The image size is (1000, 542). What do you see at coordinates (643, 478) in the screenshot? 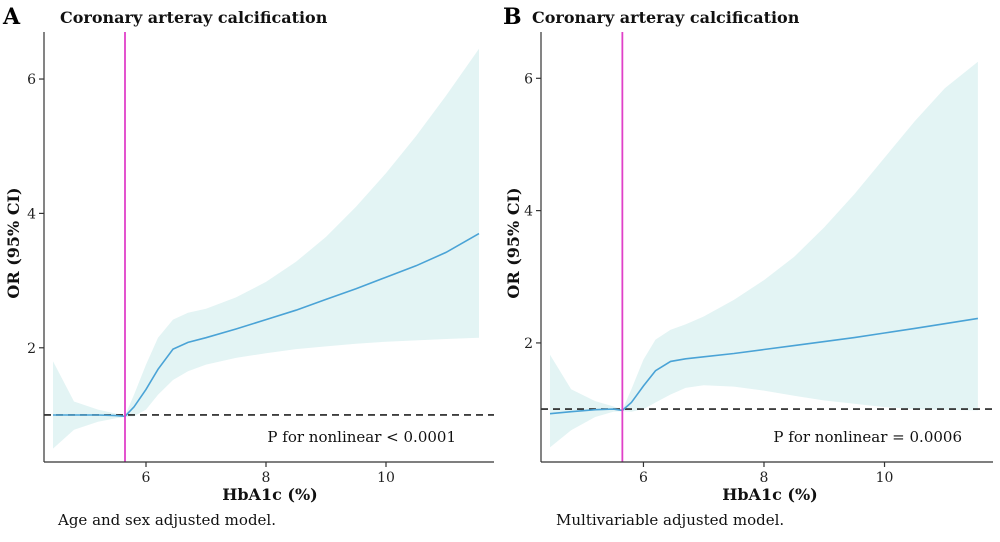
I see `panel-b-x-tick-label: 6` at bounding box center [643, 478].